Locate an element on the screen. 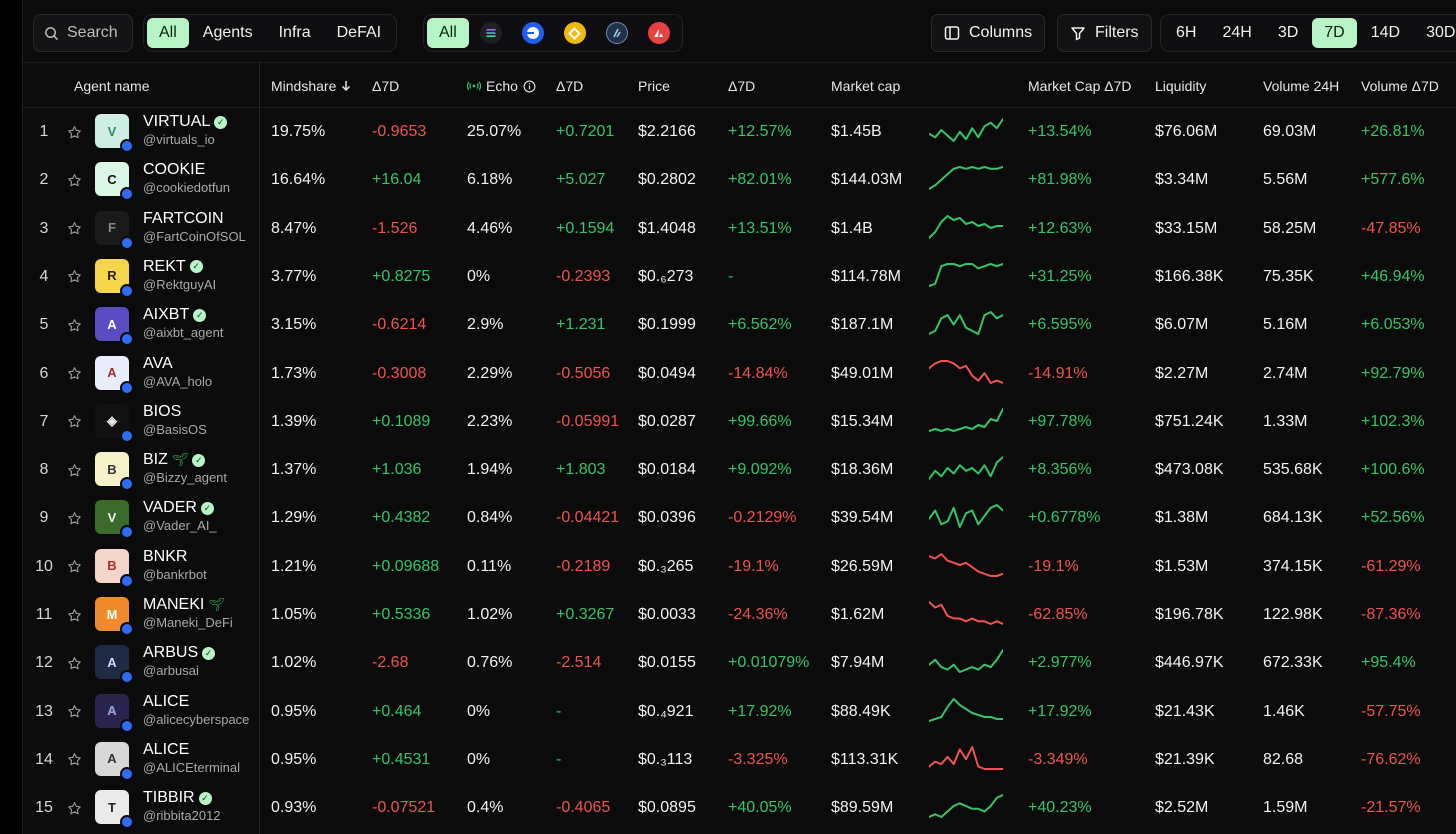 Image resolution: width=1456 pixels, height=834 pixels. header-volume-d7: Volume Δ7D is located at coordinates (1400, 86).